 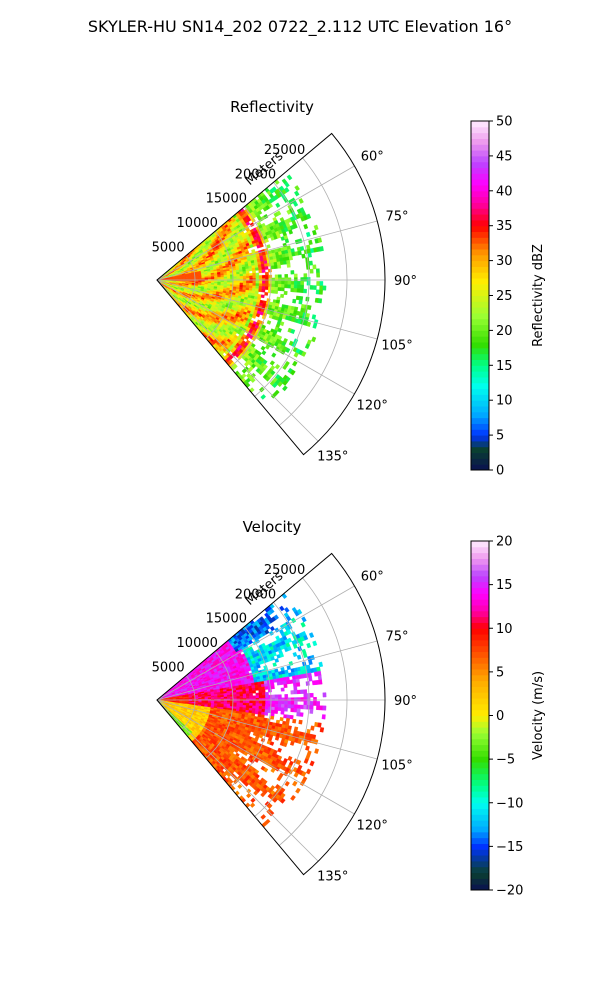 What do you see at coordinates (405, 281) in the screenshot?
I see `azimuth-tick-label: 90°` at bounding box center [405, 281].